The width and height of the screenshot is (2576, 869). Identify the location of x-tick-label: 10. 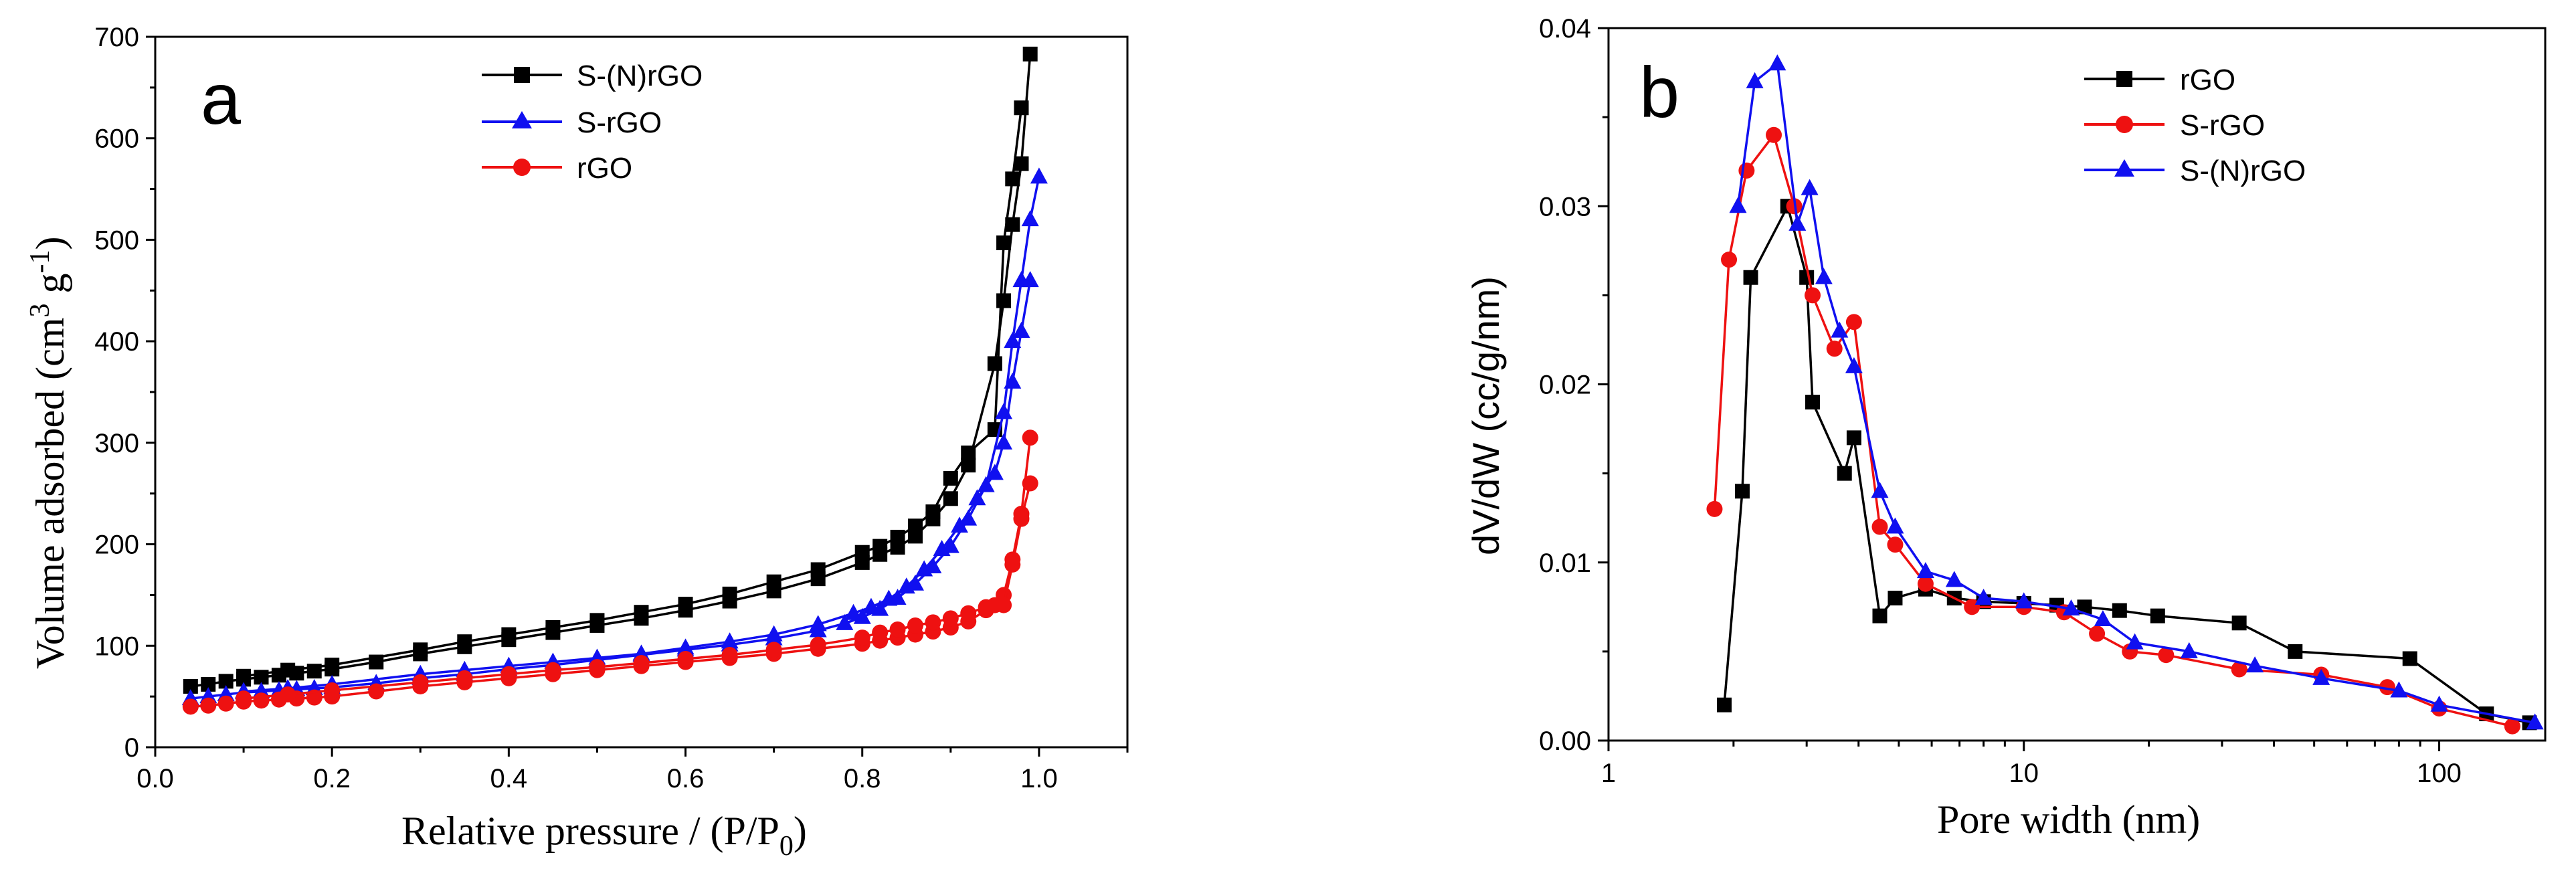
(2024, 773).